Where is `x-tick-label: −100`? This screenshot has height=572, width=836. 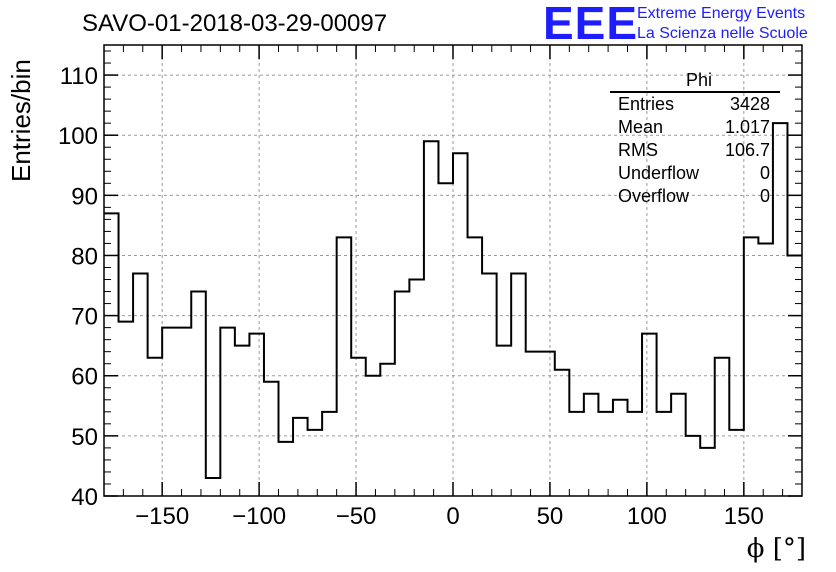
x-tick-label: −100 is located at coordinates (259, 516).